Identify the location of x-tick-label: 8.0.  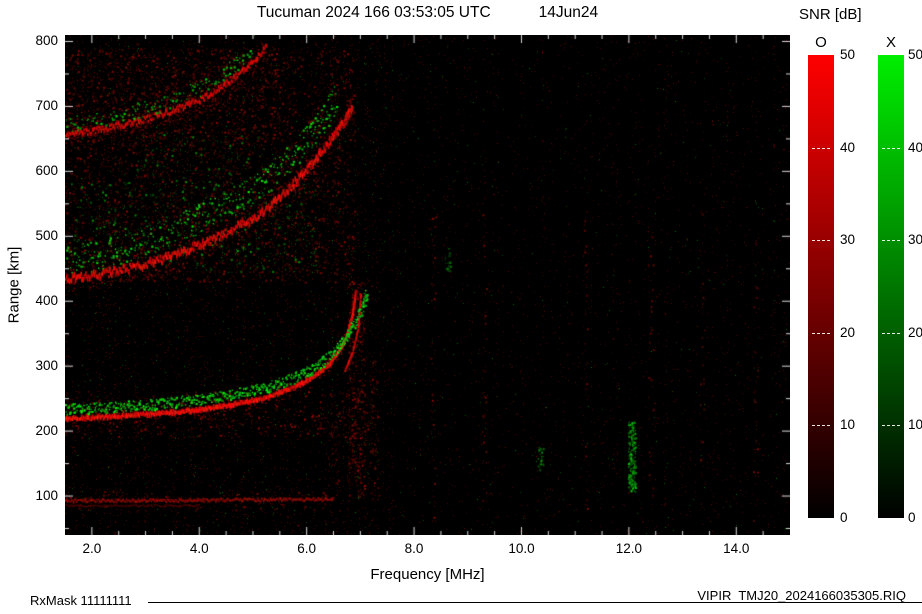
(414, 548).